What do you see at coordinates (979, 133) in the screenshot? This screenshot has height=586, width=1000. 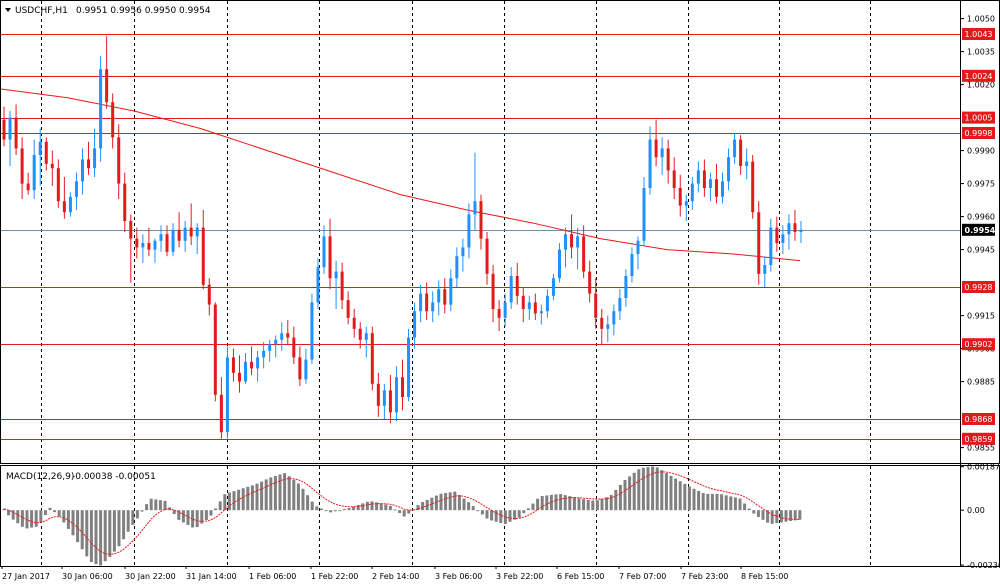 I see `level-label: 0.9998` at bounding box center [979, 133].